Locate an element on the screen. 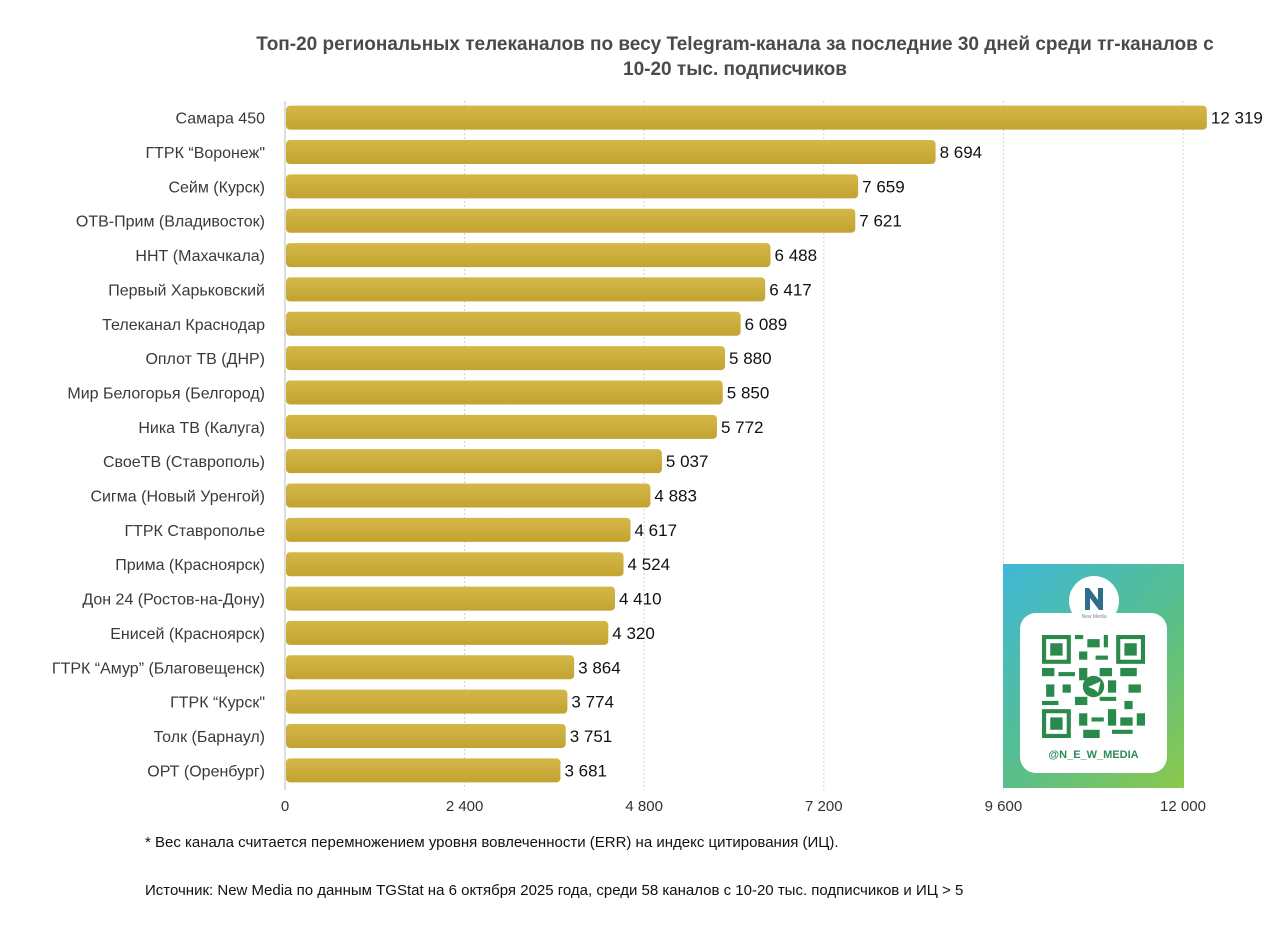  category-label: Самара 450 is located at coordinates (221, 119).